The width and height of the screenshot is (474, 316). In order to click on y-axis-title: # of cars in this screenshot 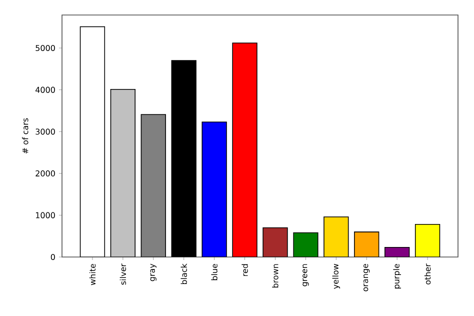, I will do `click(25, 136)`.